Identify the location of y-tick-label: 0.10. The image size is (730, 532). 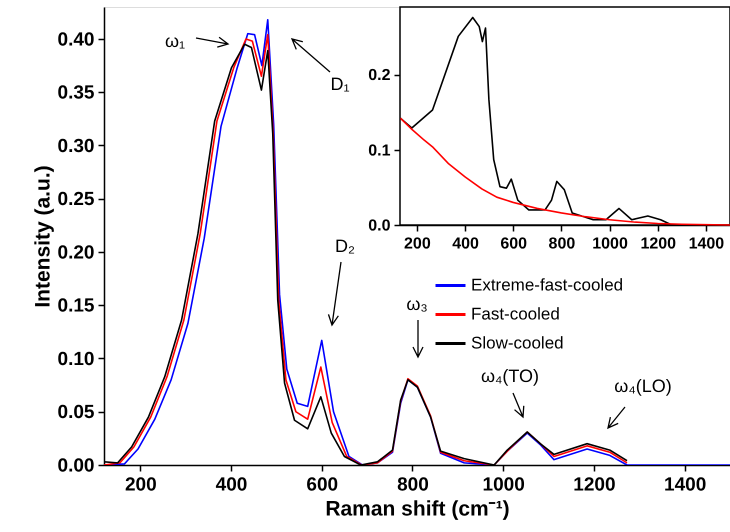
(76, 359).